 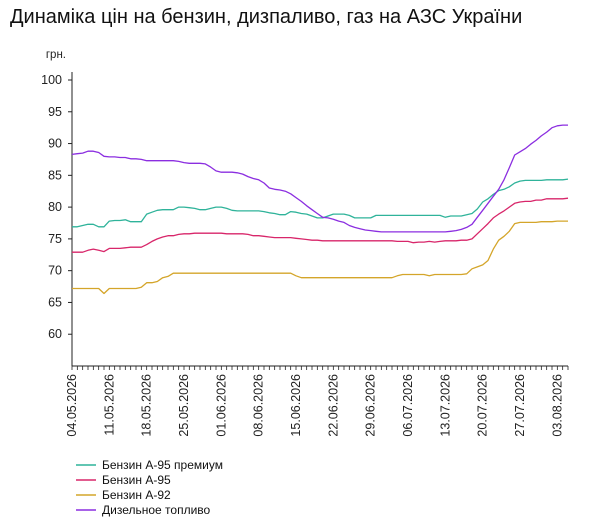 I want to click on x-tick-label: 11.05.2026, so click(x=109, y=405).